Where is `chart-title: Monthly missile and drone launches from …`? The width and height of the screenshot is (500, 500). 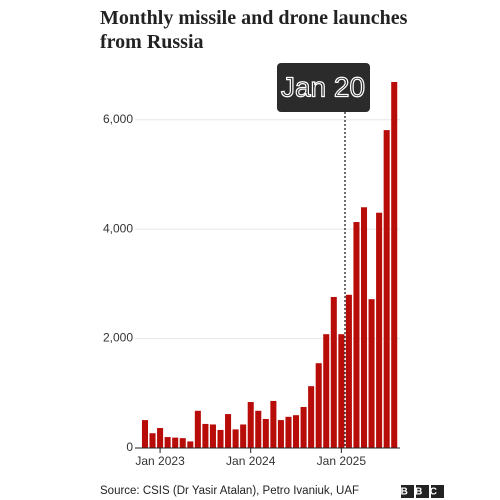
chart-title: Monthly missile and drone launches from … is located at coordinates (254, 30).